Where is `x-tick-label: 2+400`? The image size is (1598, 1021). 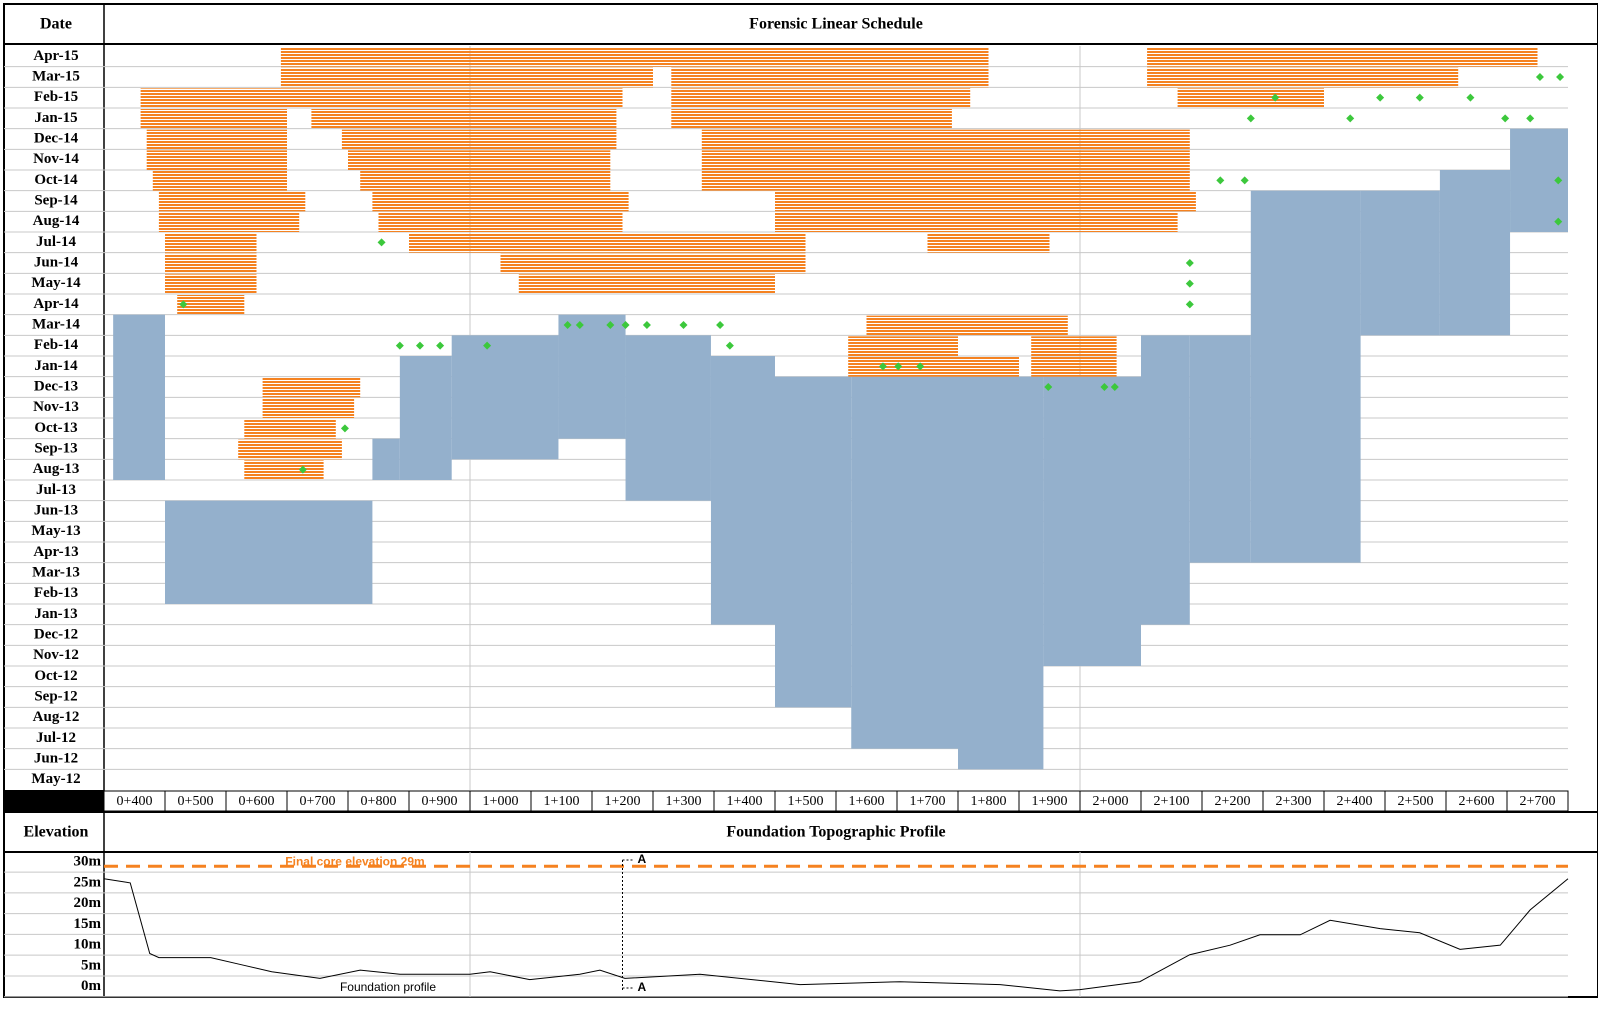 x-tick-label: 2+400 is located at coordinates (1355, 801).